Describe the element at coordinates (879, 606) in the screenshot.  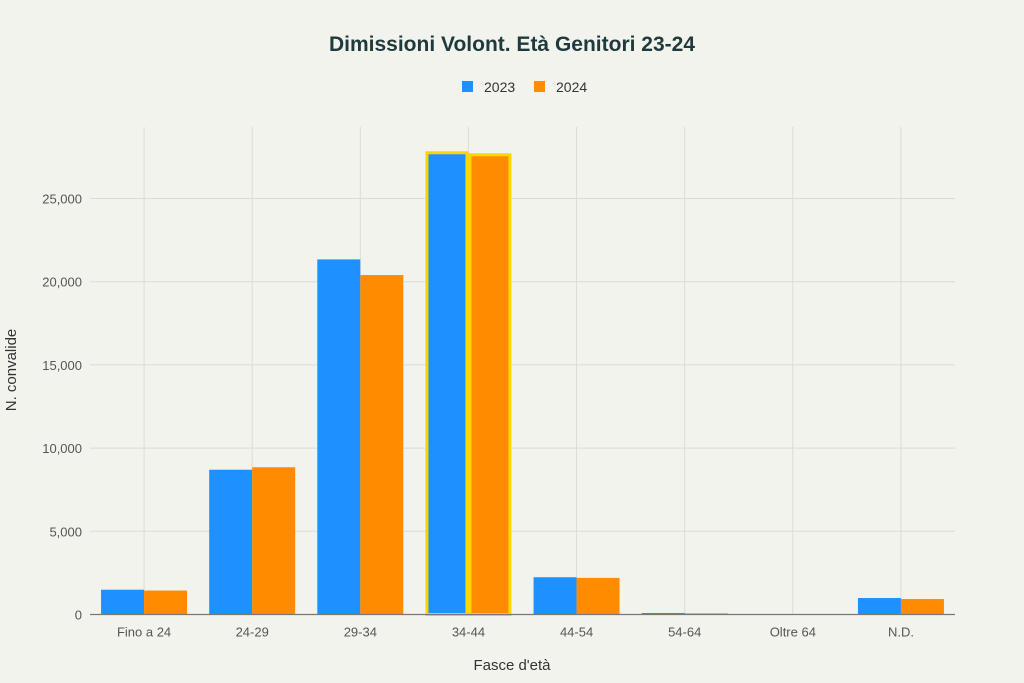
I see `bar-2023-n-d-` at that location.